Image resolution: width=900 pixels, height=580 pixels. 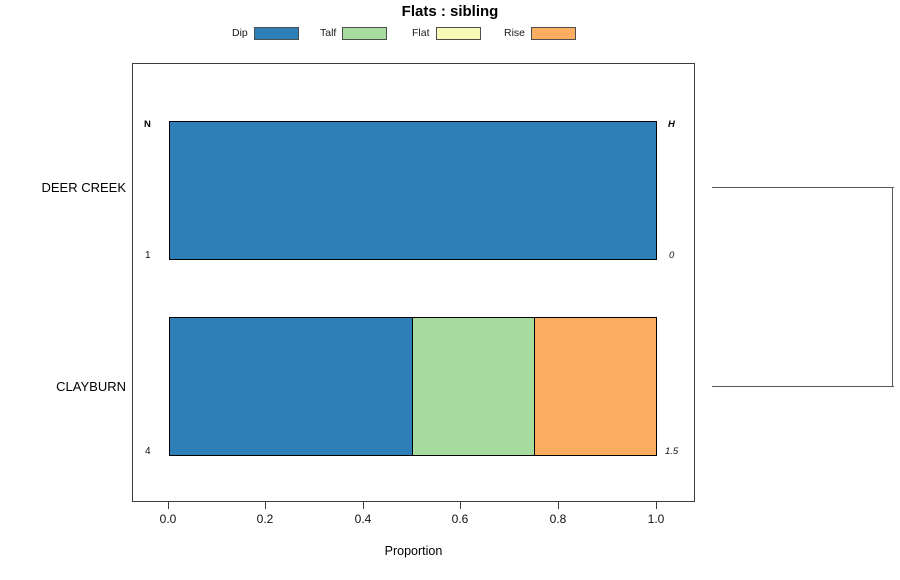 What do you see at coordinates (148, 451) in the screenshot?
I see `annotation-clayburn-left-bottom: 4` at bounding box center [148, 451].